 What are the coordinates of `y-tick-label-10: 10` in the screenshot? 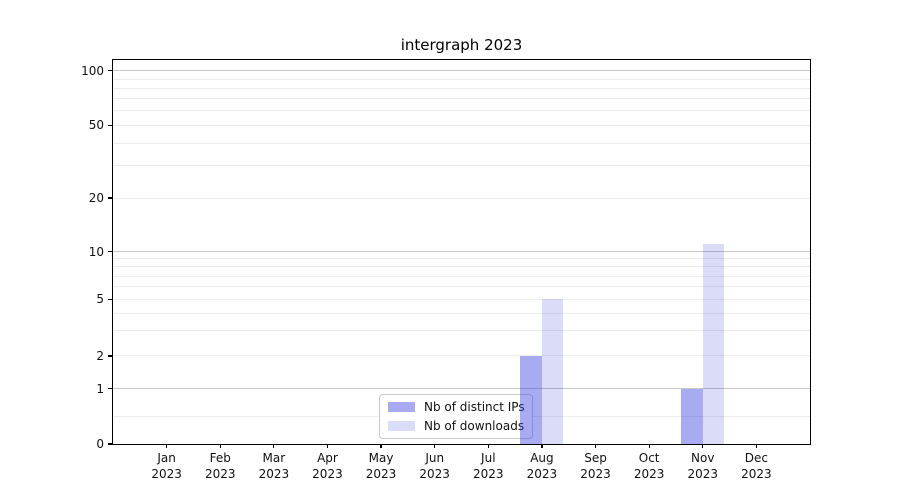 It's located at (96, 251).